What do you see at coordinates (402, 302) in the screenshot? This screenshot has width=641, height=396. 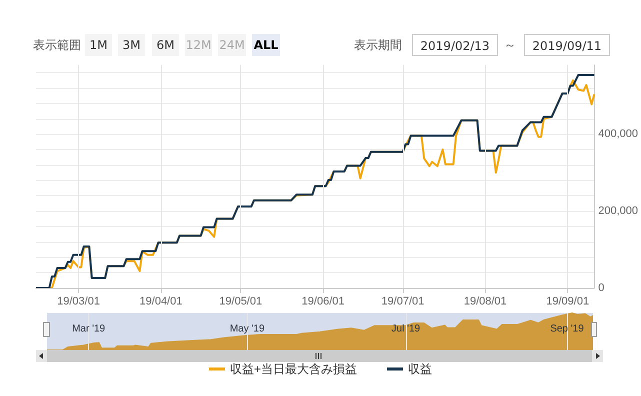 I see `x-tick-label: 19/07/01` at bounding box center [402, 302].